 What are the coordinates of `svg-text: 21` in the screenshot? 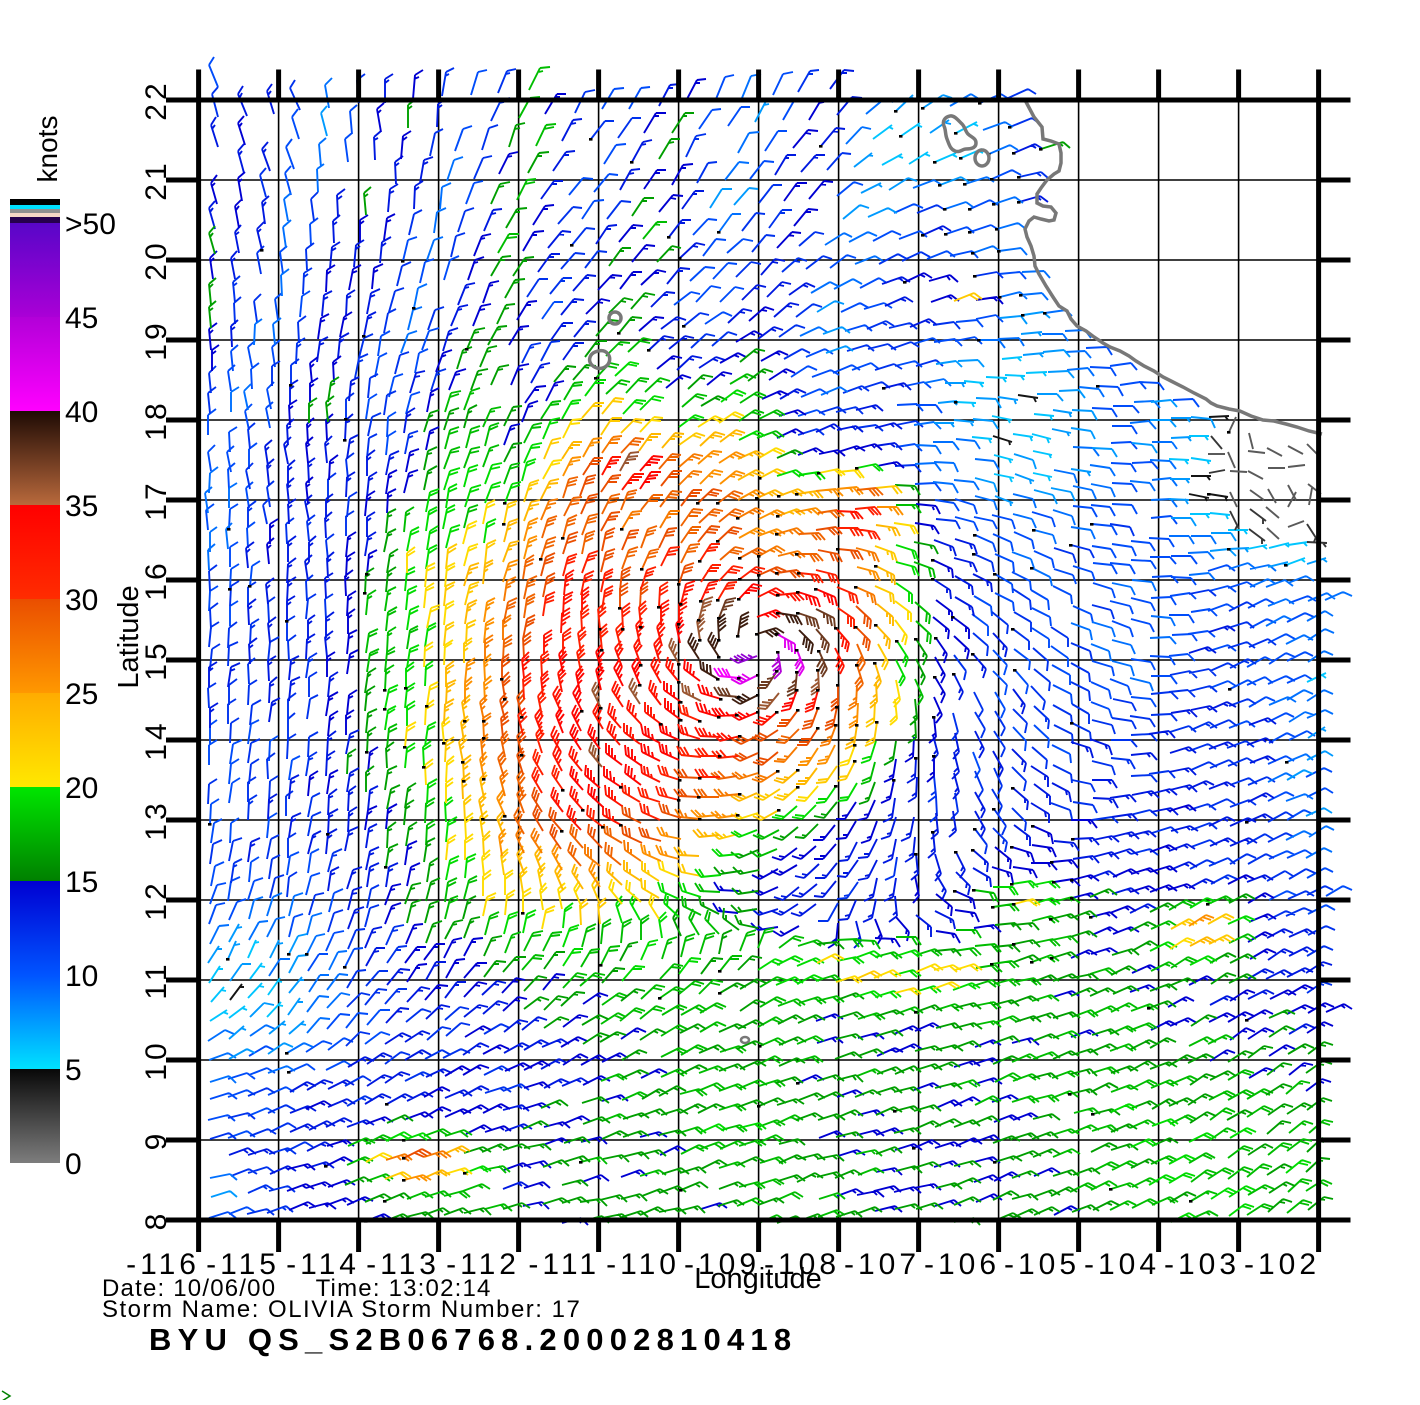 It's located at (156, 179).